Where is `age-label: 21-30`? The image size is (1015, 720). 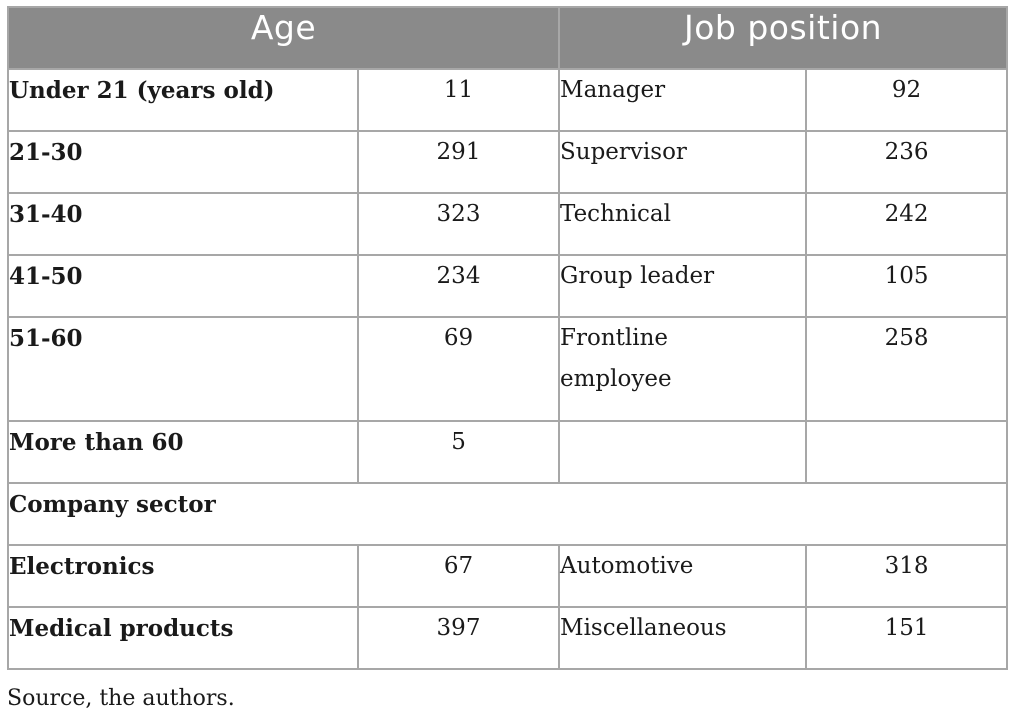
age-label: 21-30 is located at coordinates (183, 162).